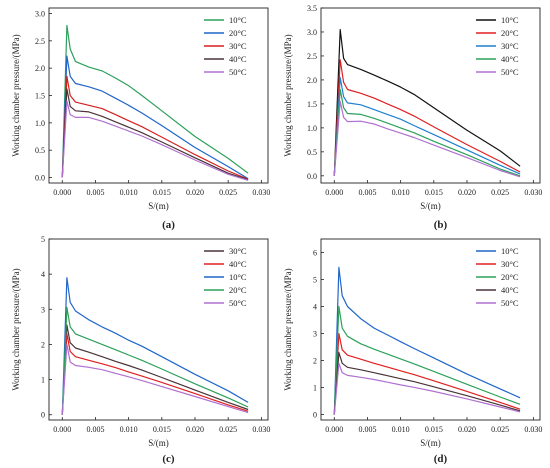 This screenshot has height=468, width=550. I want to click on y-tick-label: 3.5, so click(312, 8).